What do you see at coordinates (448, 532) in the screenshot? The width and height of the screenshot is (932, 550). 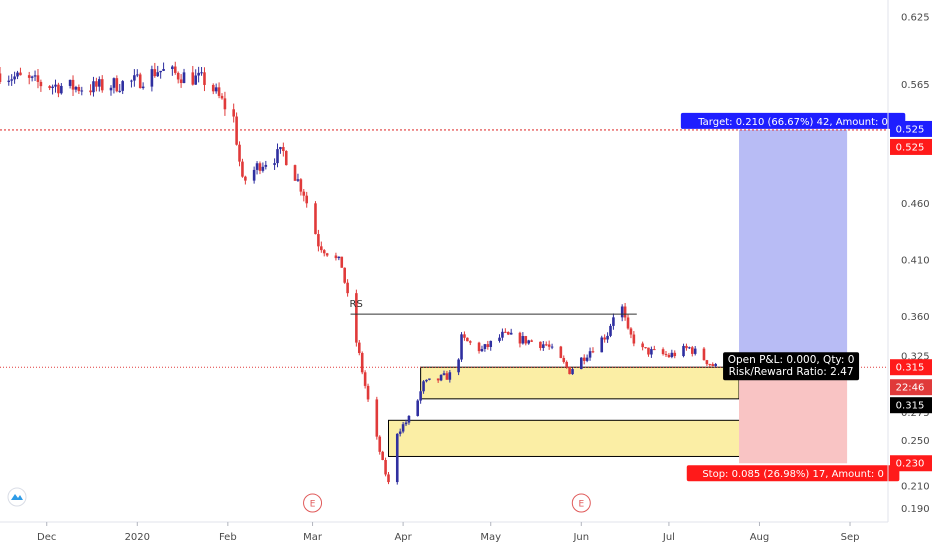 I see `time-axis: Dec 2020 Feb Mar Apr May Jun Jul Aug Sep` at bounding box center [448, 532].